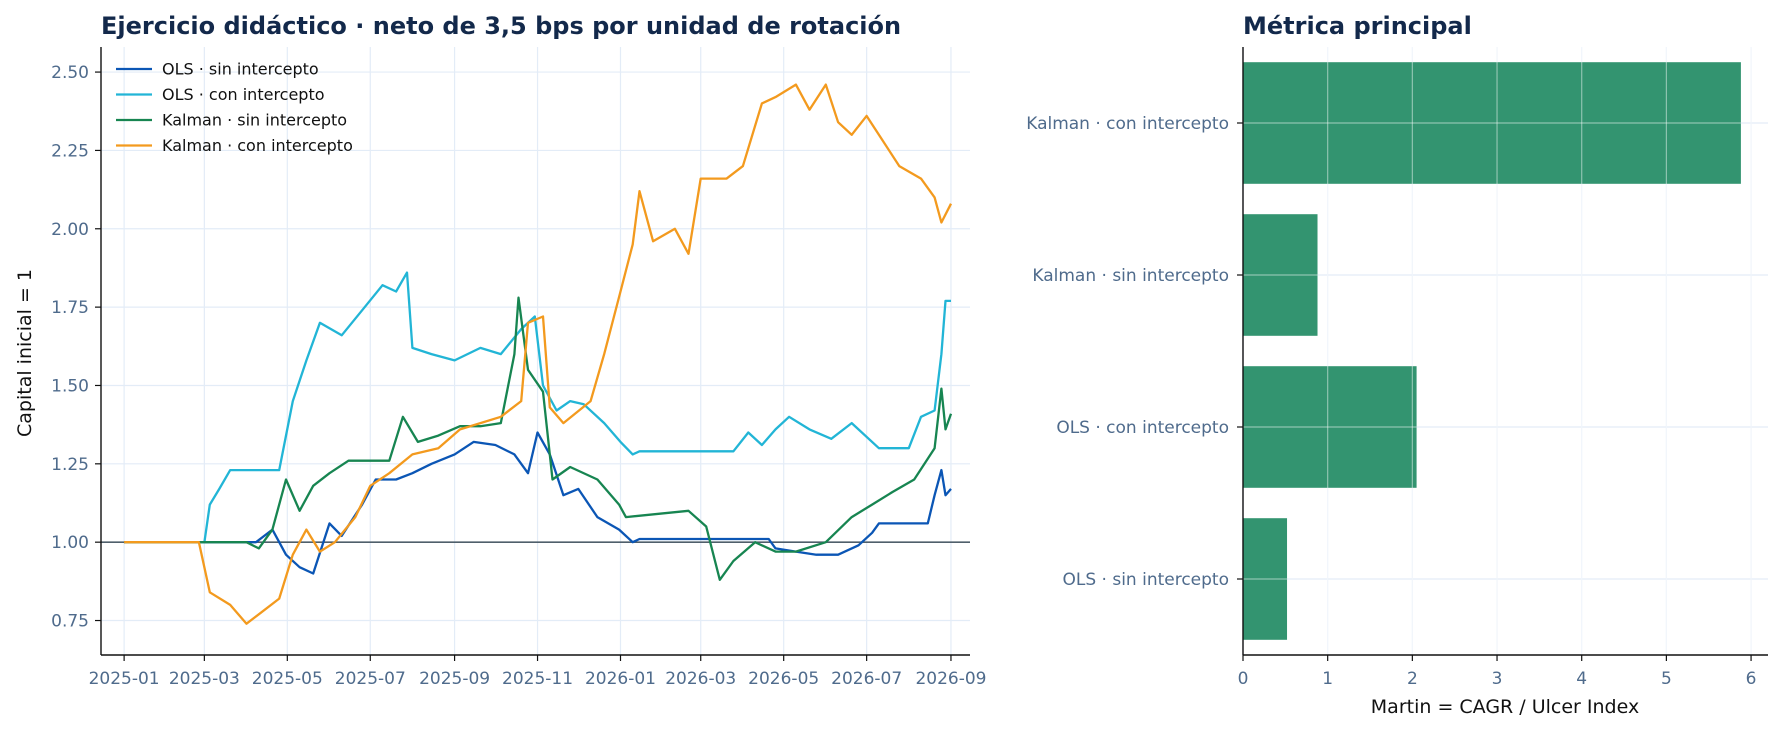 Image resolution: width=1784 pixels, height=733 pixels. Describe the element at coordinates (1751, 679) in the screenshot. I see `bar-x-tick-label: 6` at that location.